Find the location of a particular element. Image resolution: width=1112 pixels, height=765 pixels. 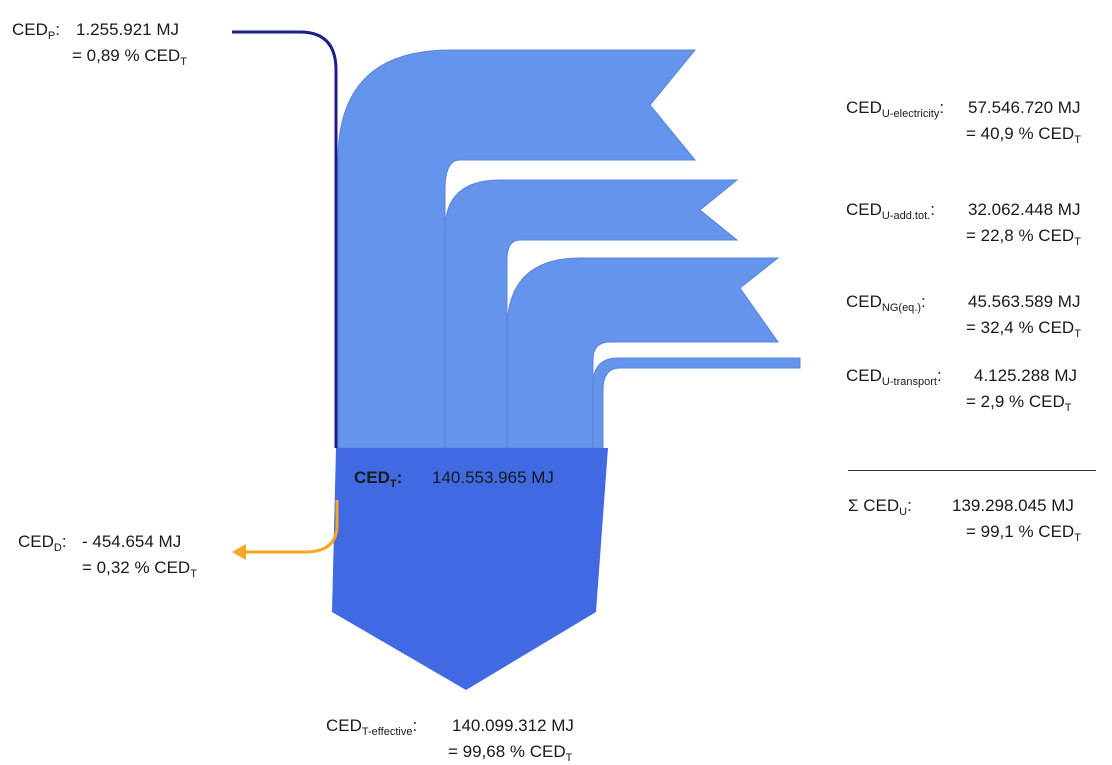

use-additives-label: CEDU-add.tot.: is located at coordinates (890, 210).